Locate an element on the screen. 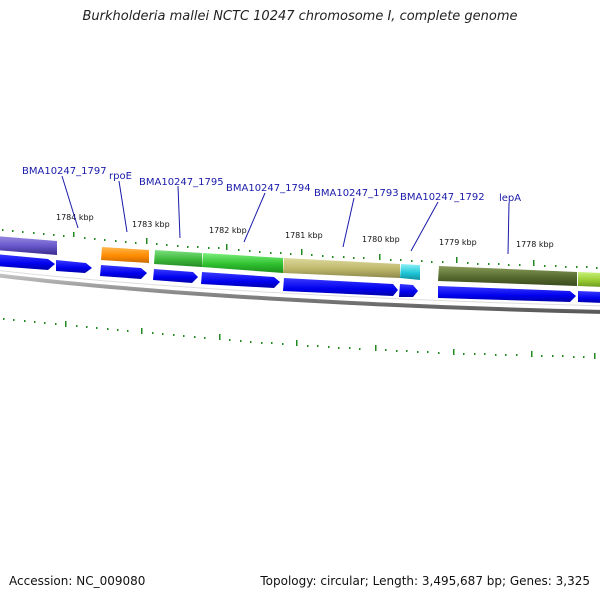 This screenshot has width=600, height=600. gene-lepA is located at coordinates (507, 276).